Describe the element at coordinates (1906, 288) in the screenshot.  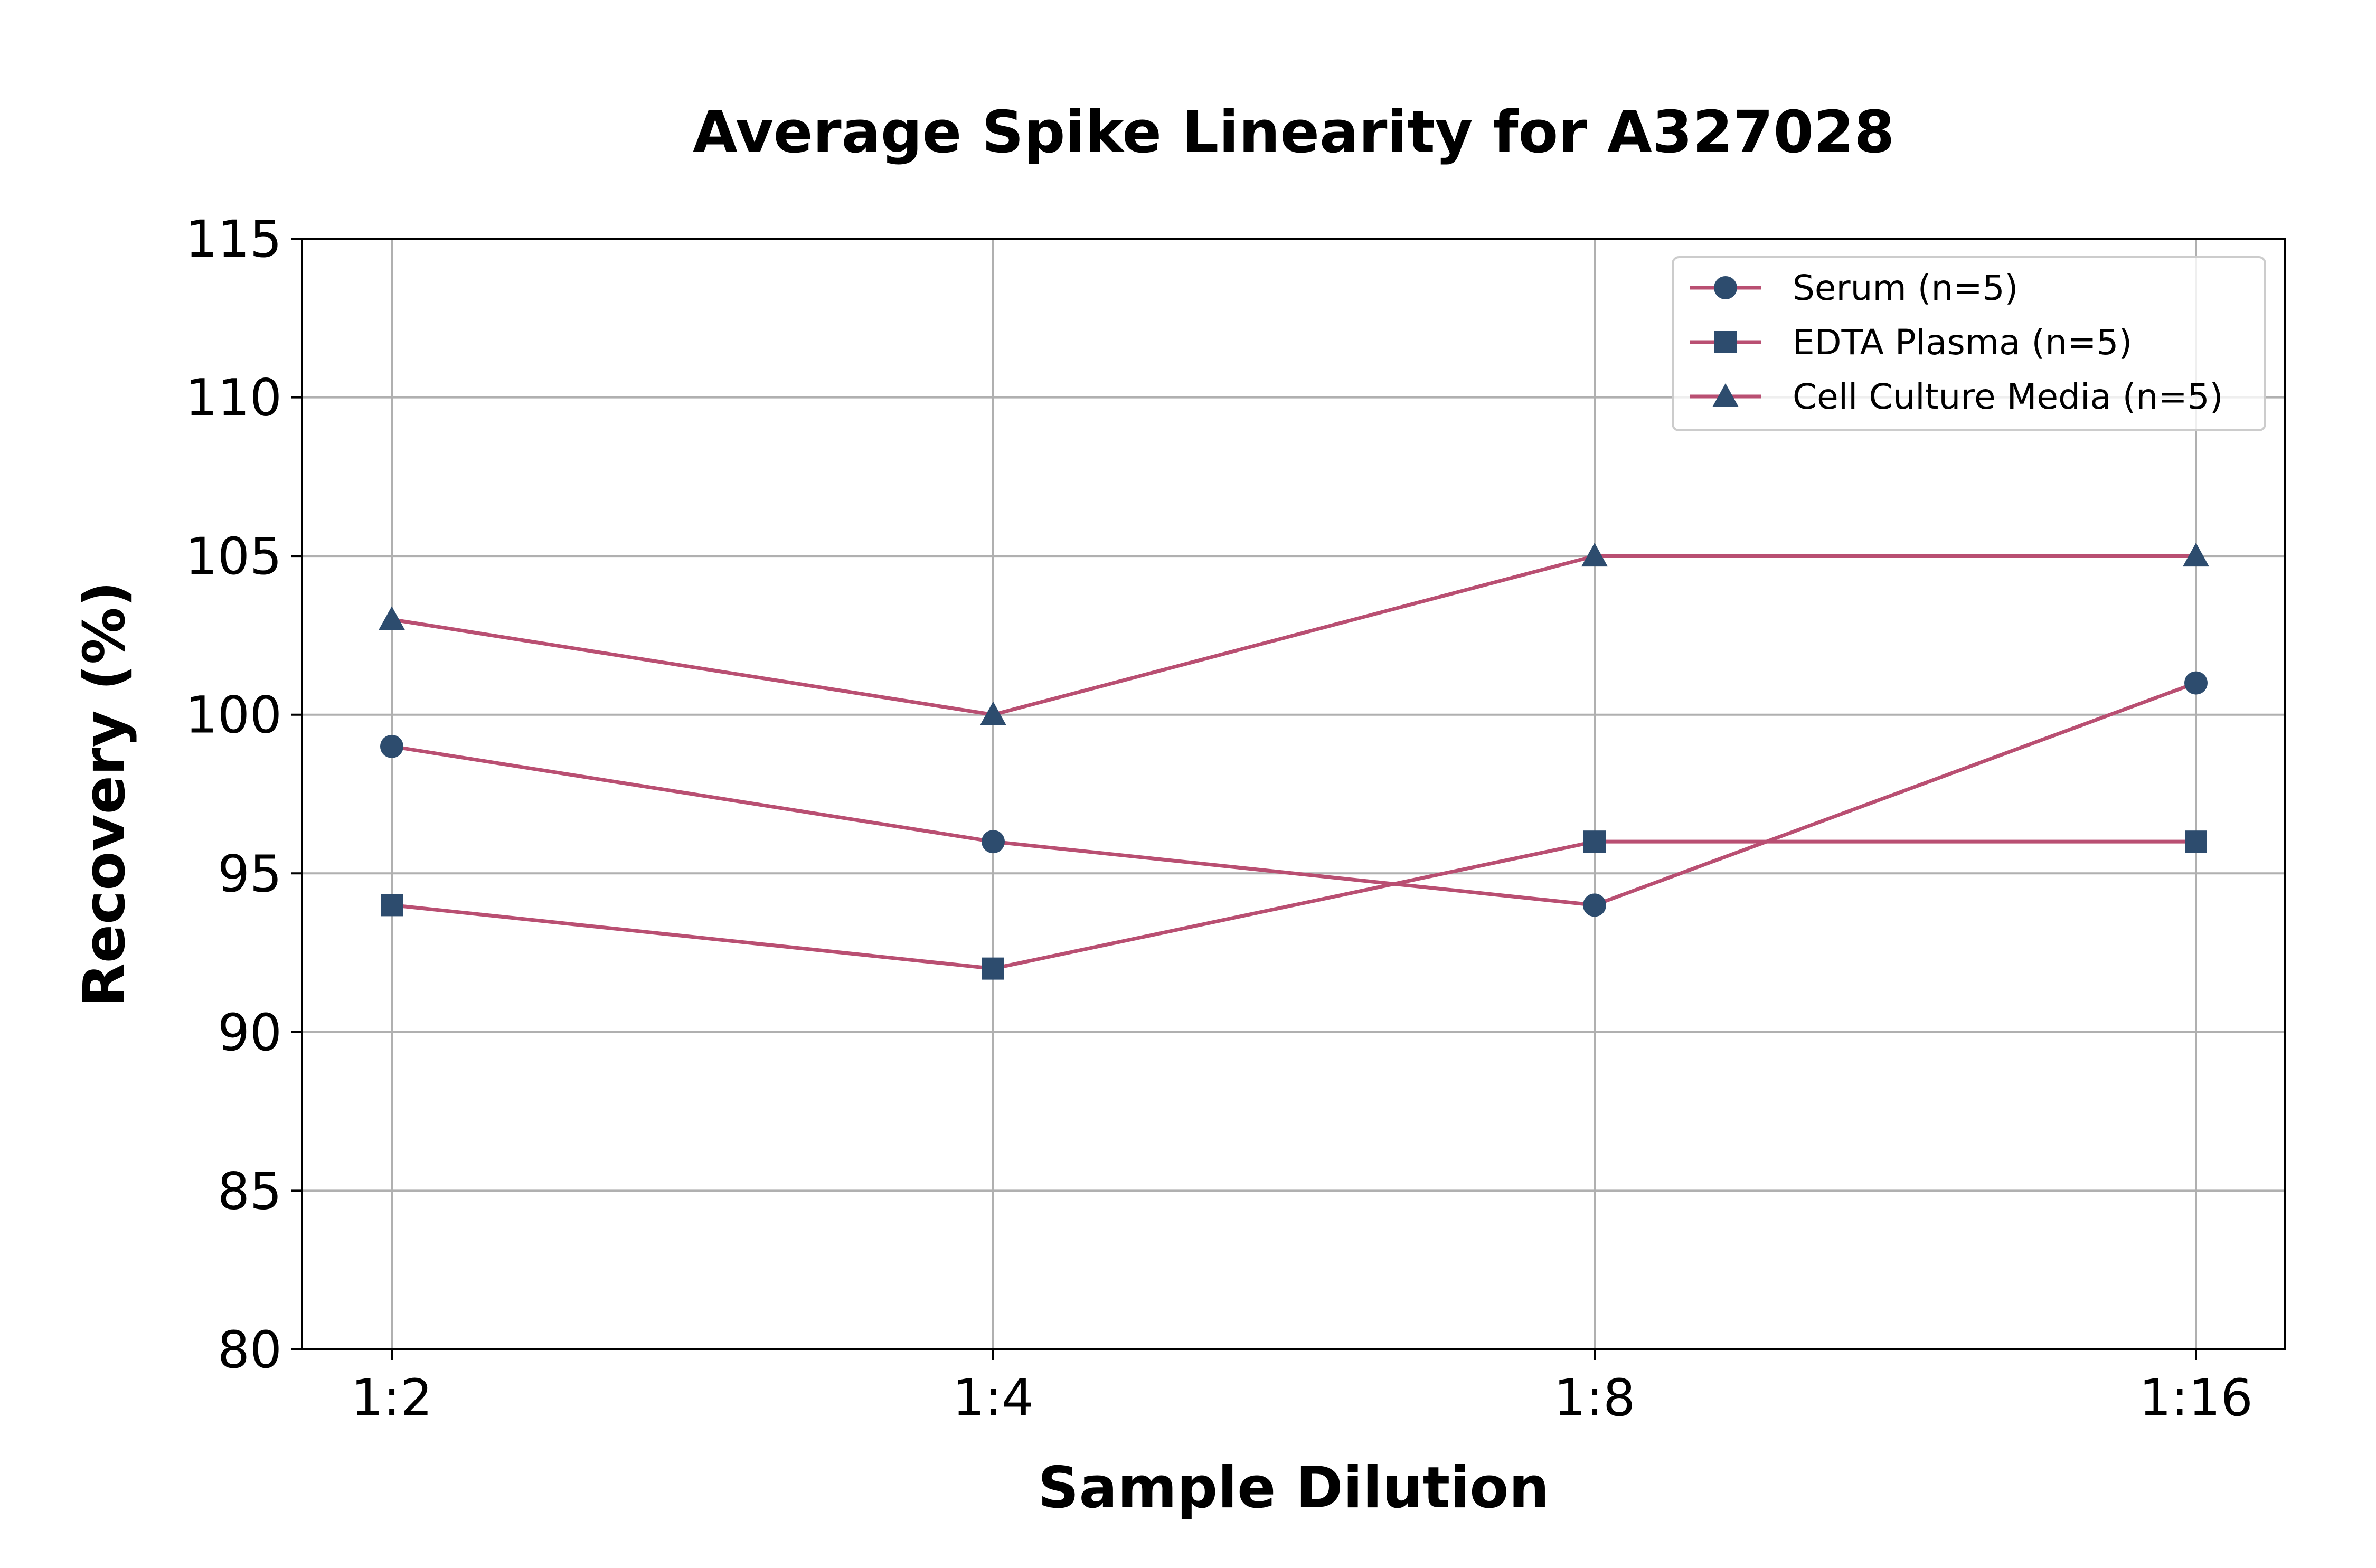
I see `legend-label: Serum (n=5)` at that location.